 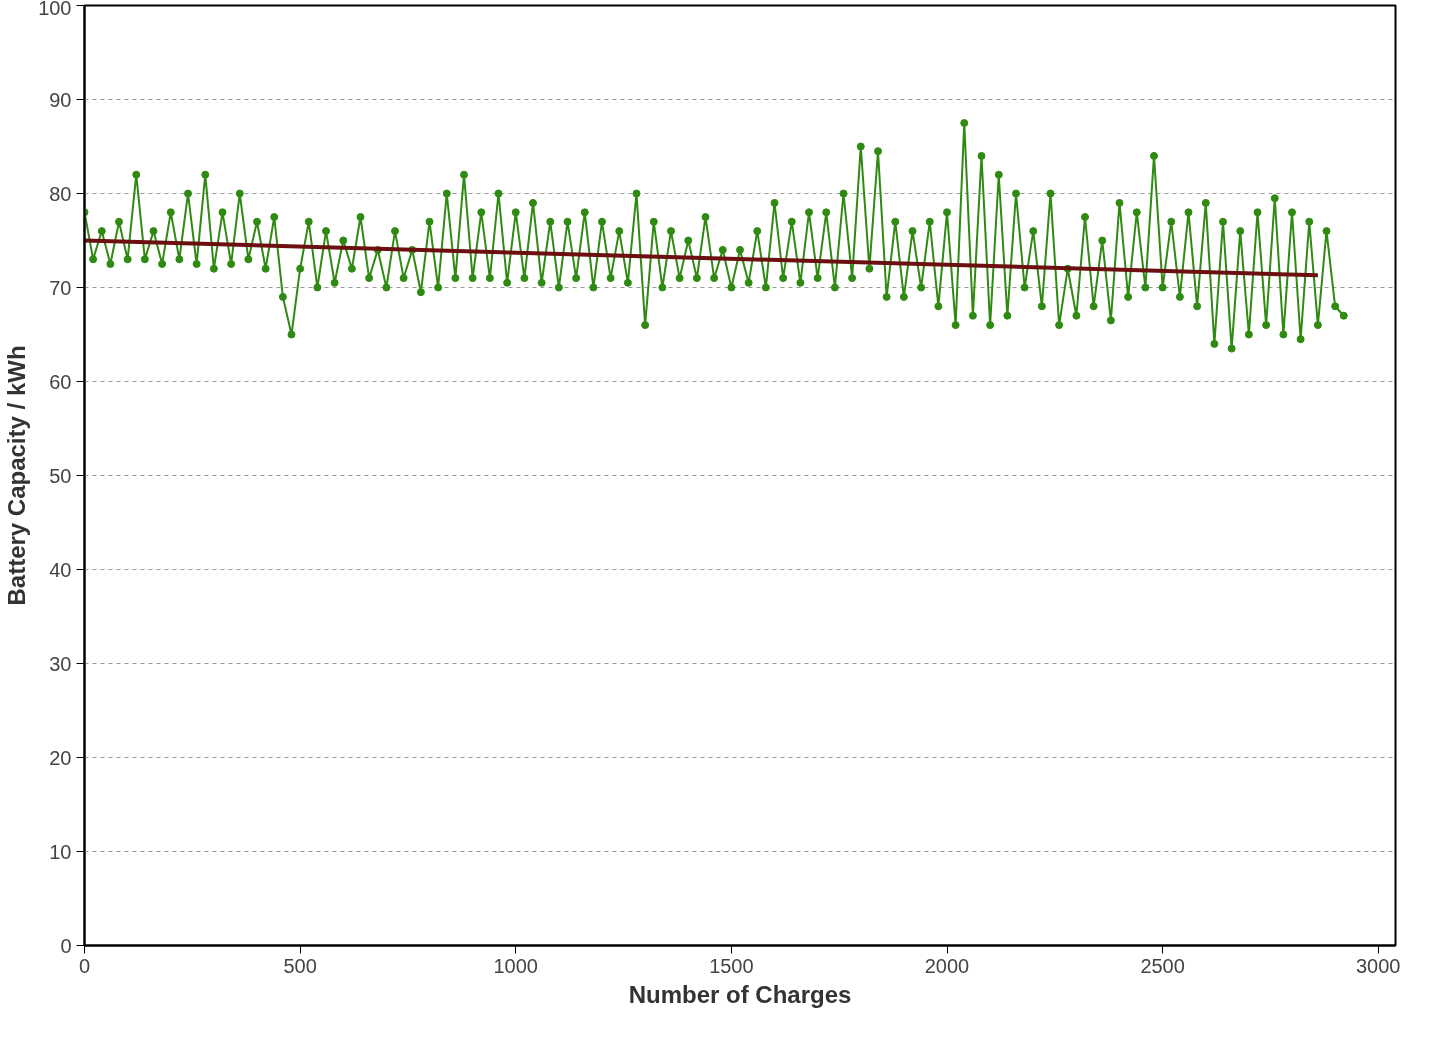 What do you see at coordinates (515, 965) in the screenshot?
I see `x-tick-label: 1000` at bounding box center [515, 965].